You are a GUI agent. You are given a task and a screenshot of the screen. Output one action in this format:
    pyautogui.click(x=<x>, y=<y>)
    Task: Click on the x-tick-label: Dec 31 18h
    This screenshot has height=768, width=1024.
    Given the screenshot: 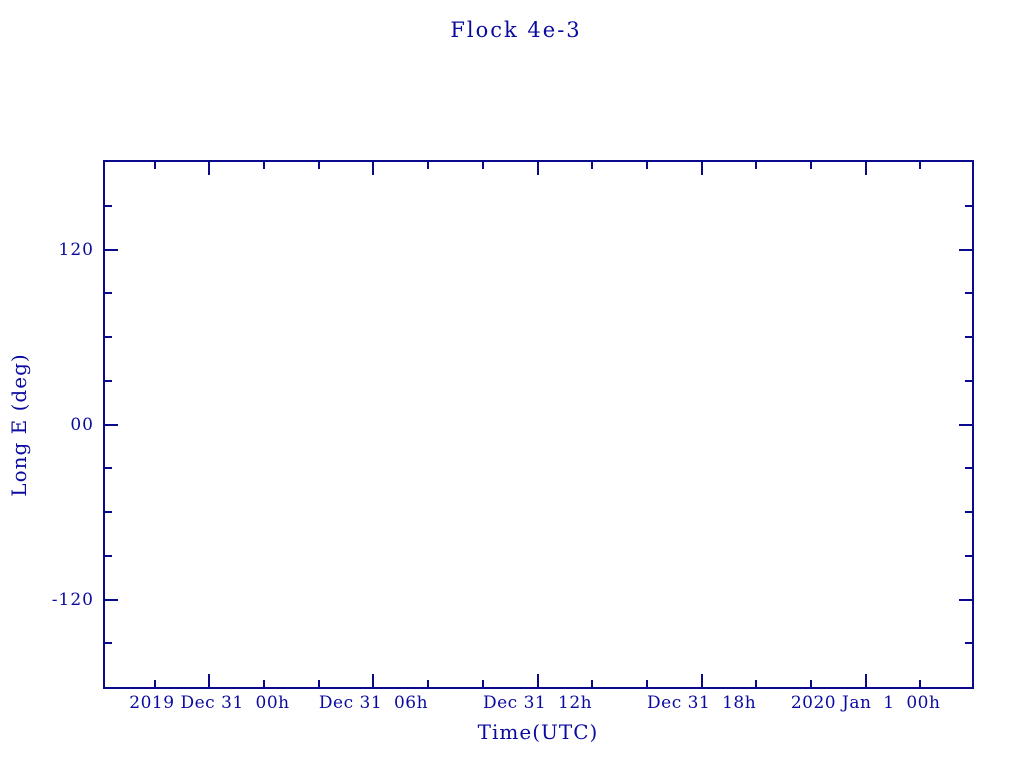 What is the action you would take?
    pyautogui.click(x=702, y=703)
    